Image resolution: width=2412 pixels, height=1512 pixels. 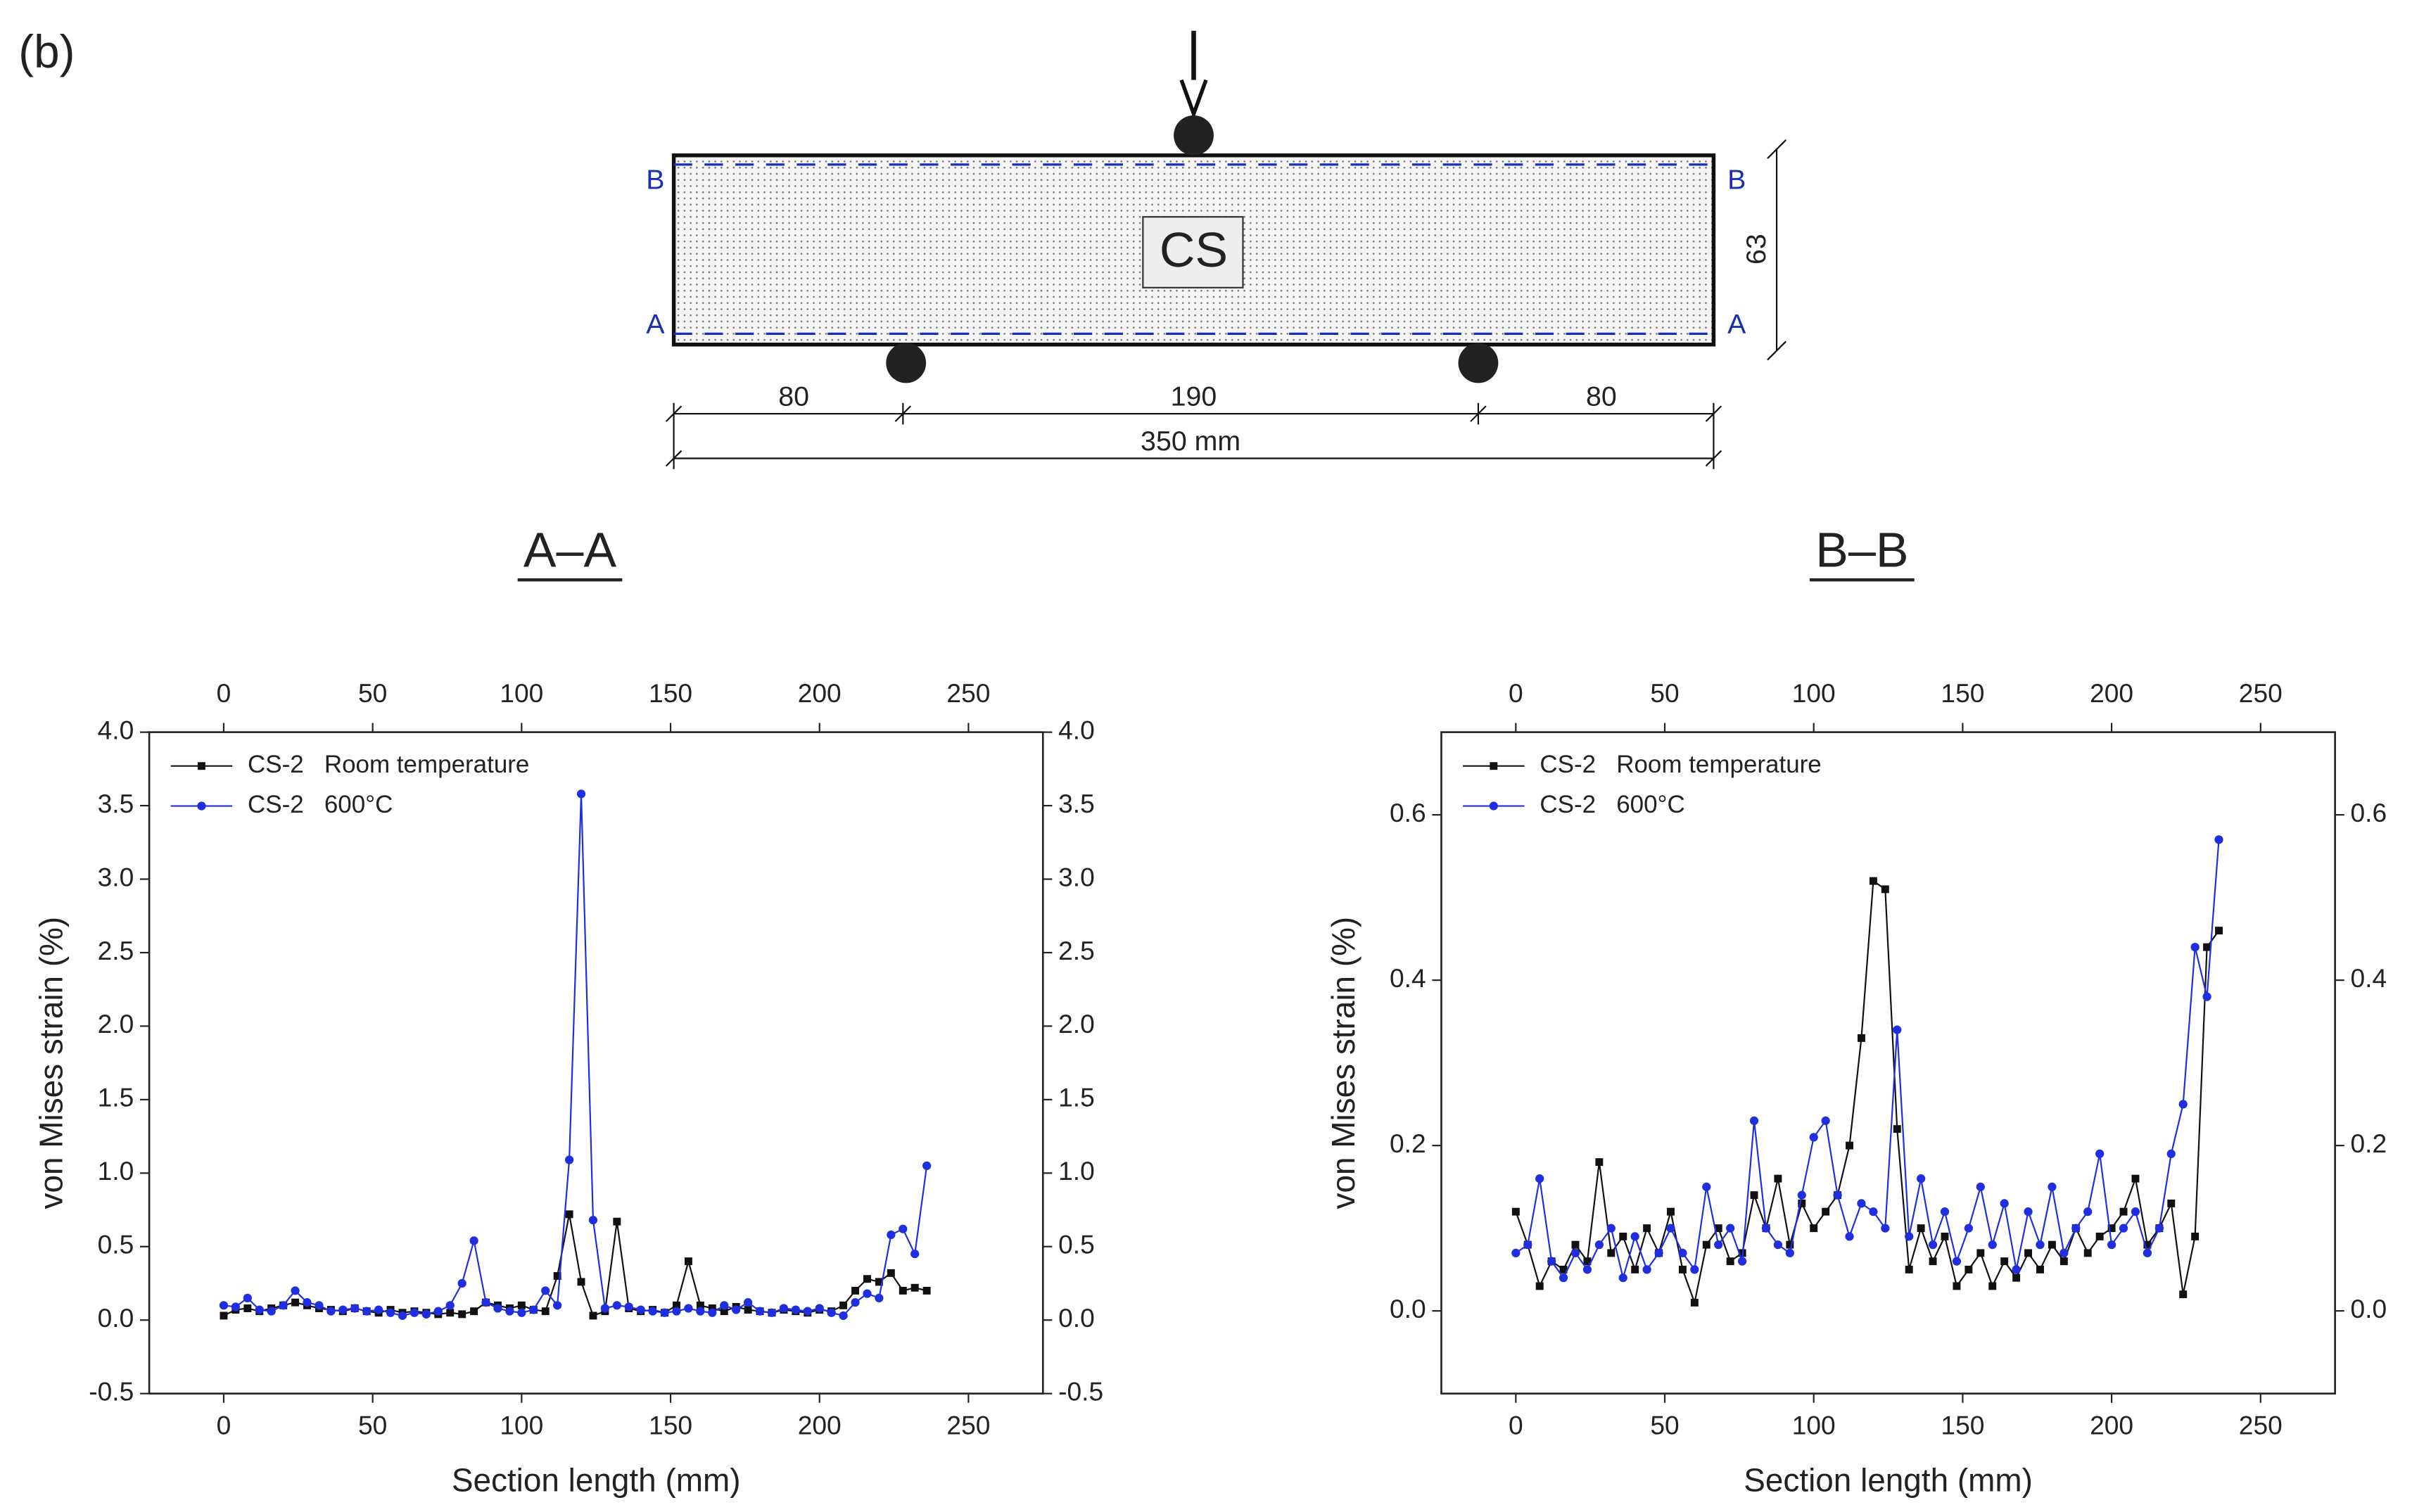 What do you see at coordinates (671, 1425) in the screenshot?
I see `x-tick-label: 150` at bounding box center [671, 1425].